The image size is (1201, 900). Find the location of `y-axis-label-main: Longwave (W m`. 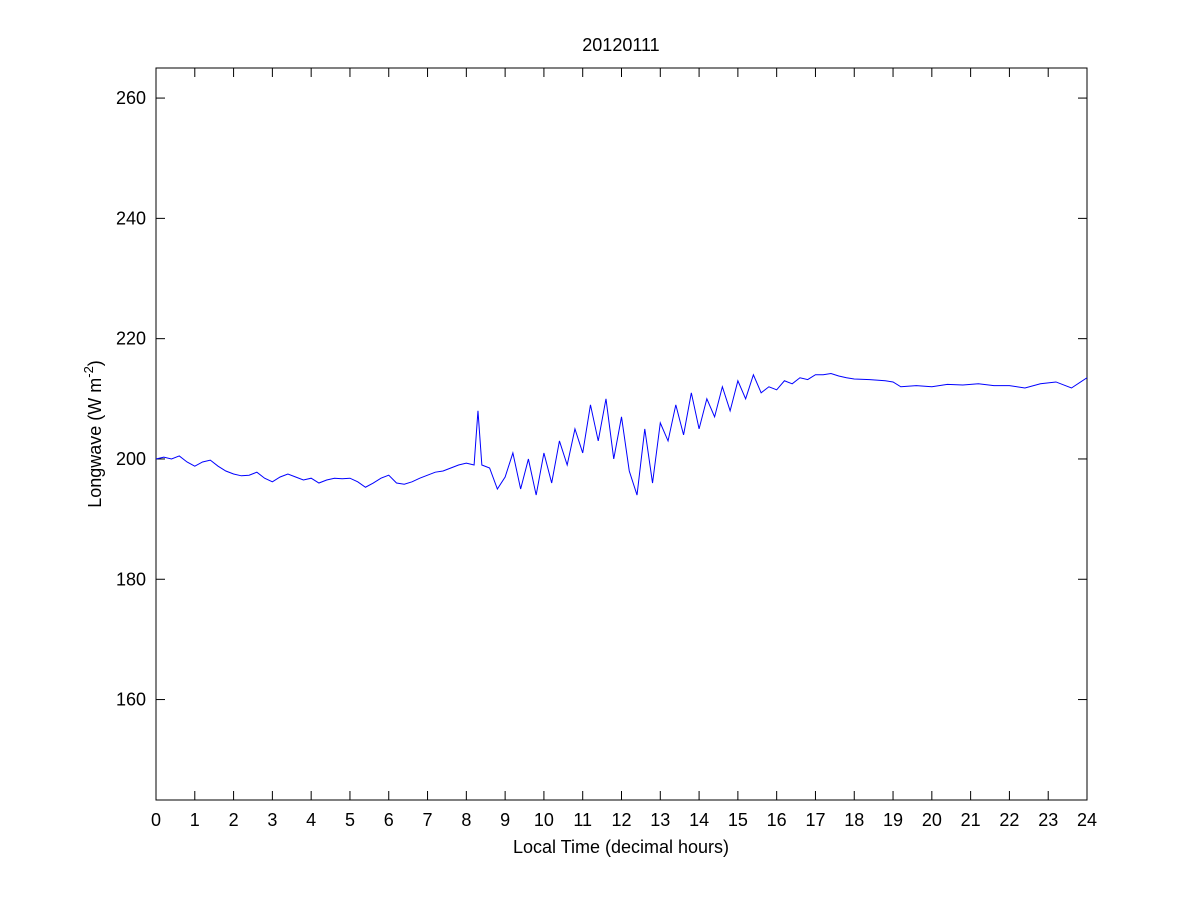

y-axis-label-main: Longwave (W m is located at coordinates (95, 443).